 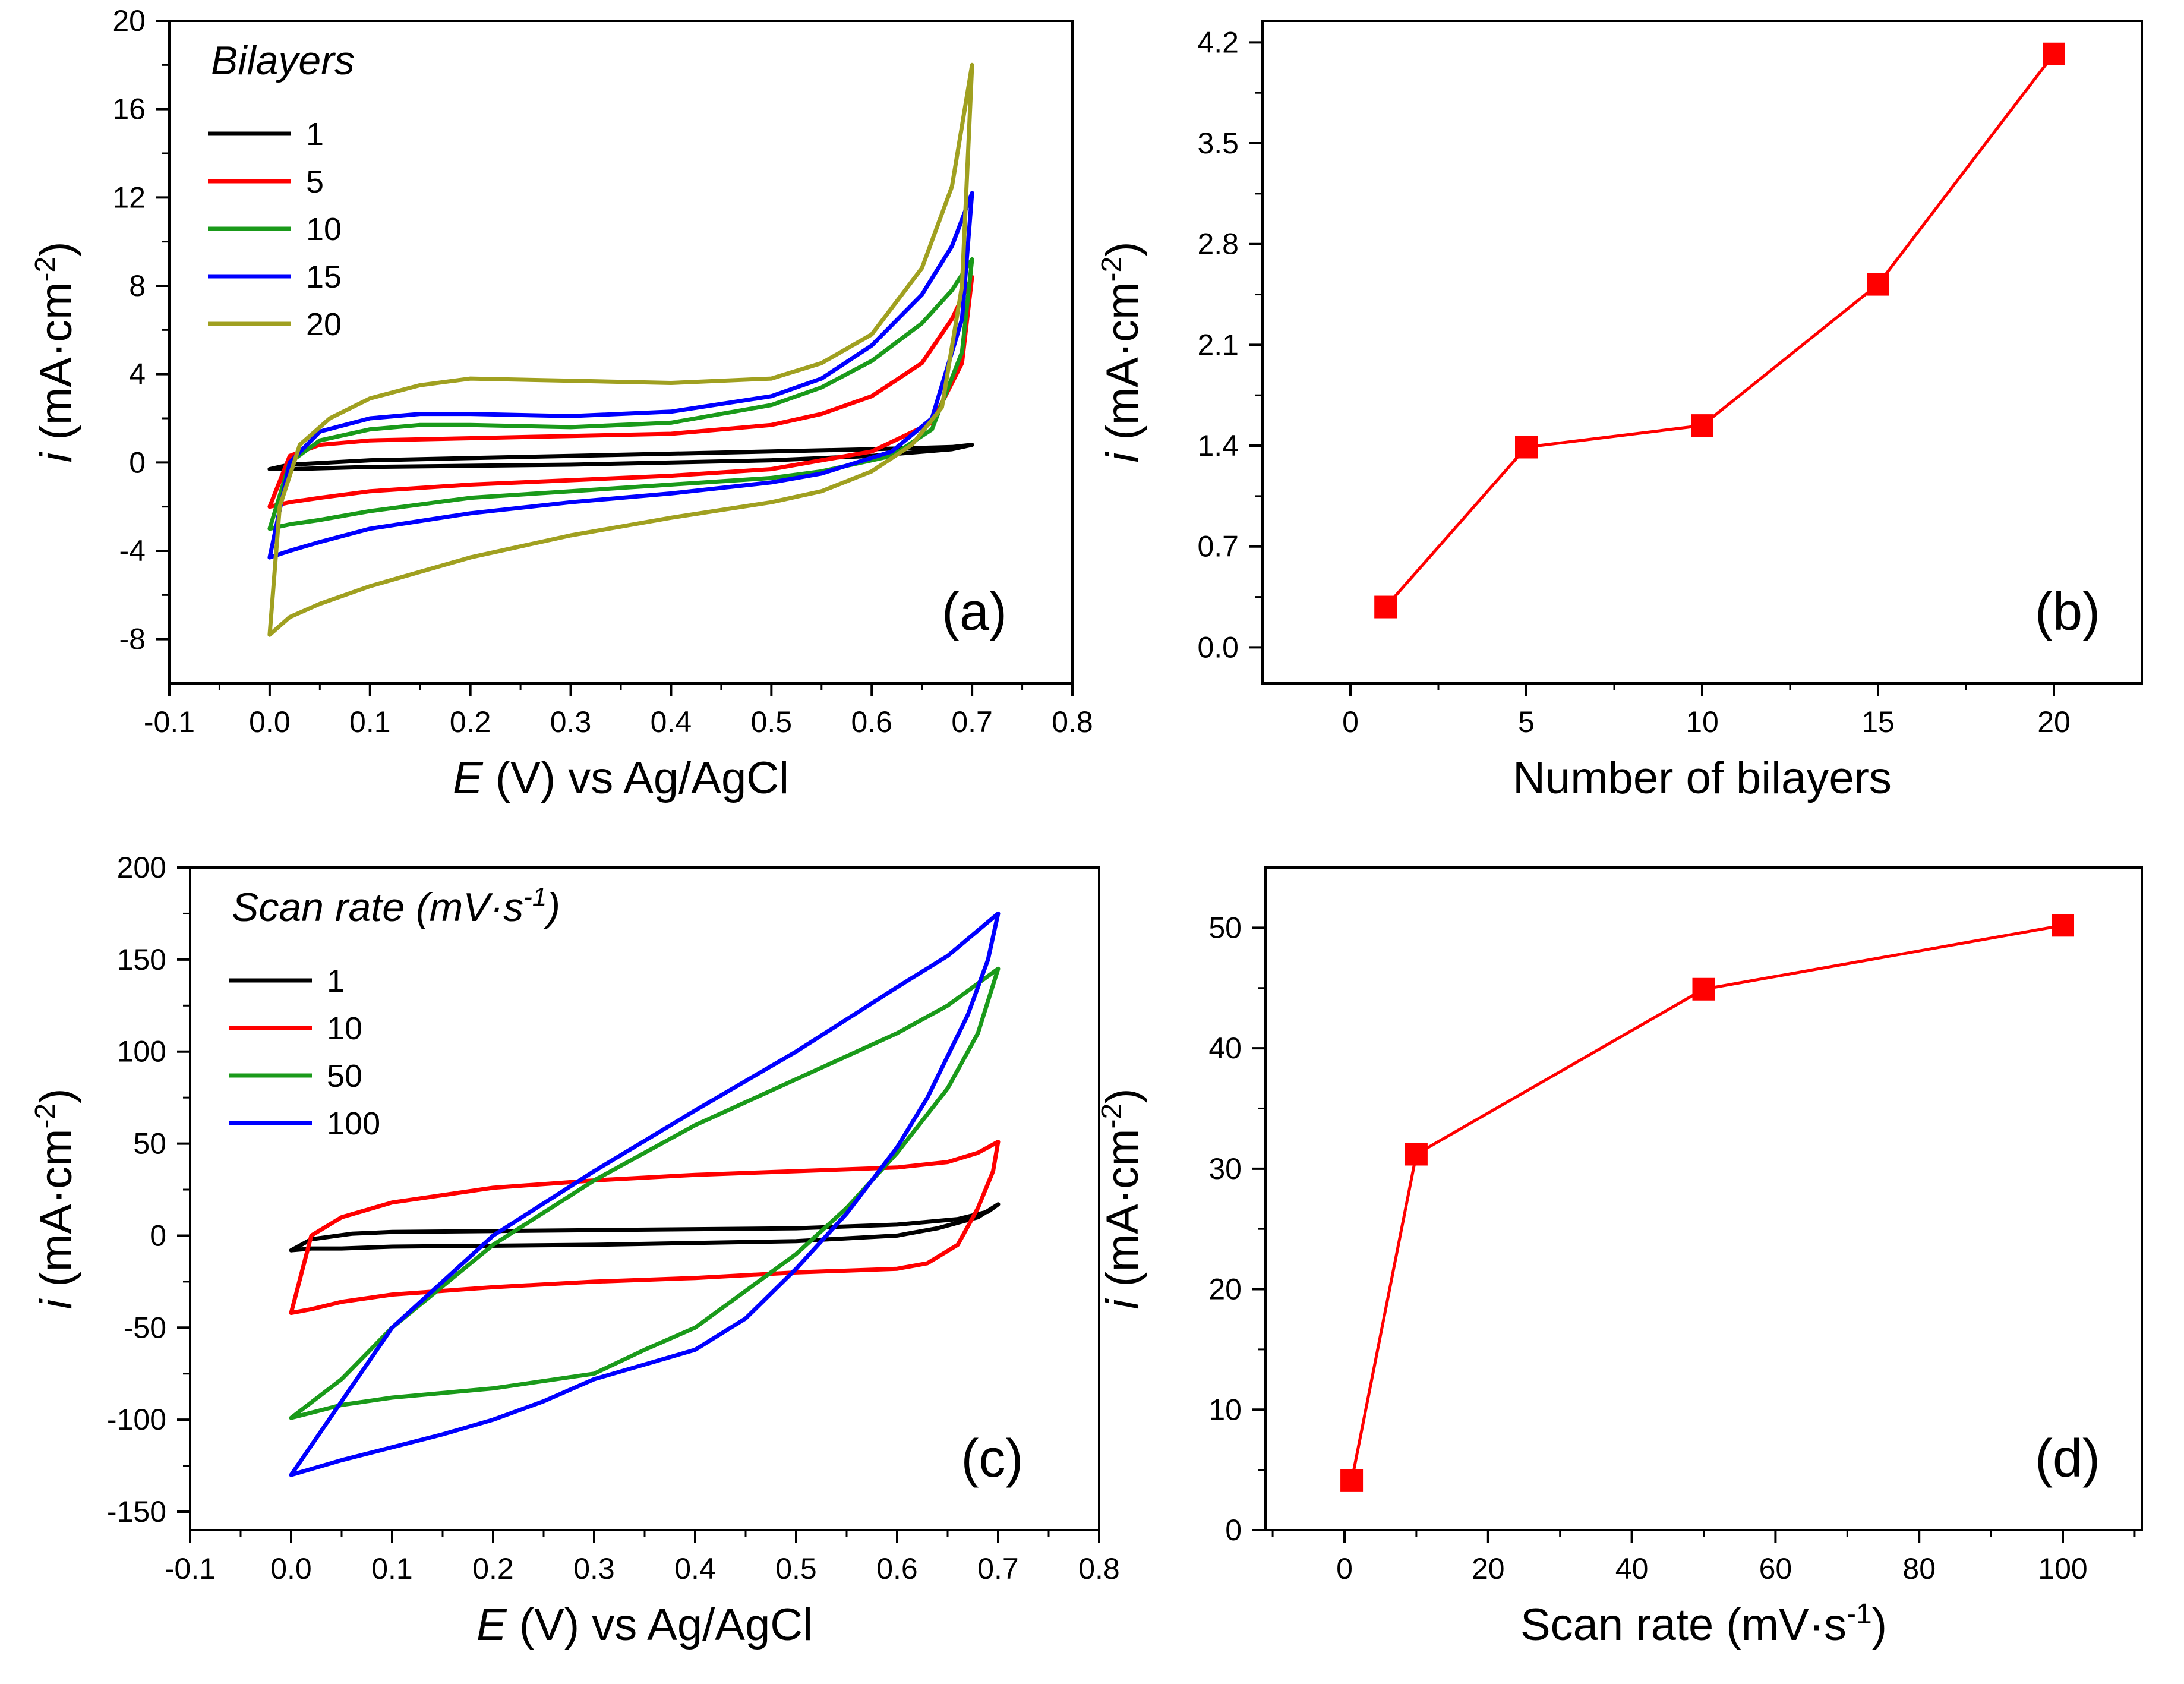 I want to click on y-tick-label: -150, so click(x=136, y=1512).